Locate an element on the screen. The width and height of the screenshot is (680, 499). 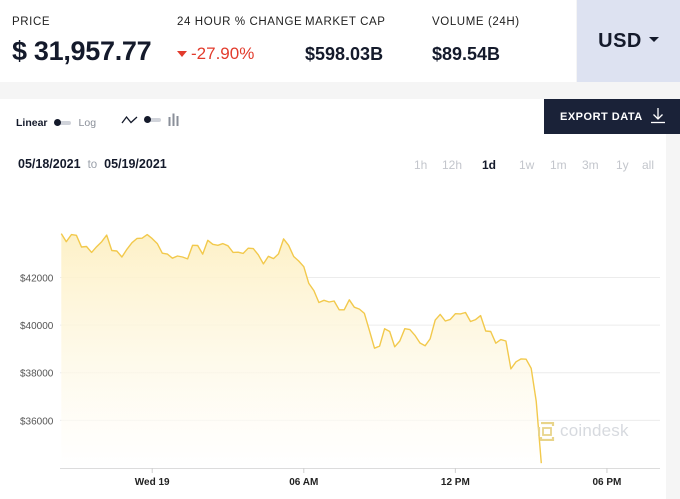
export-data-label: EXPORT DATA is located at coordinates (601, 116).